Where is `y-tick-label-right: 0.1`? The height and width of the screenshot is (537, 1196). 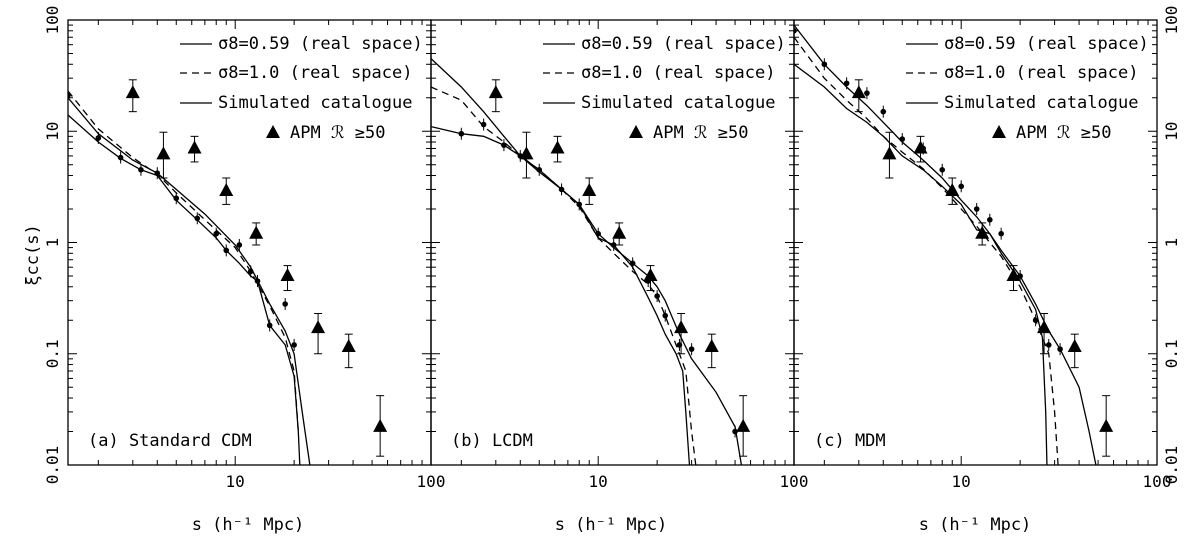
y-tick-label-right: 0.1 is located at coordinates (1171, 353).